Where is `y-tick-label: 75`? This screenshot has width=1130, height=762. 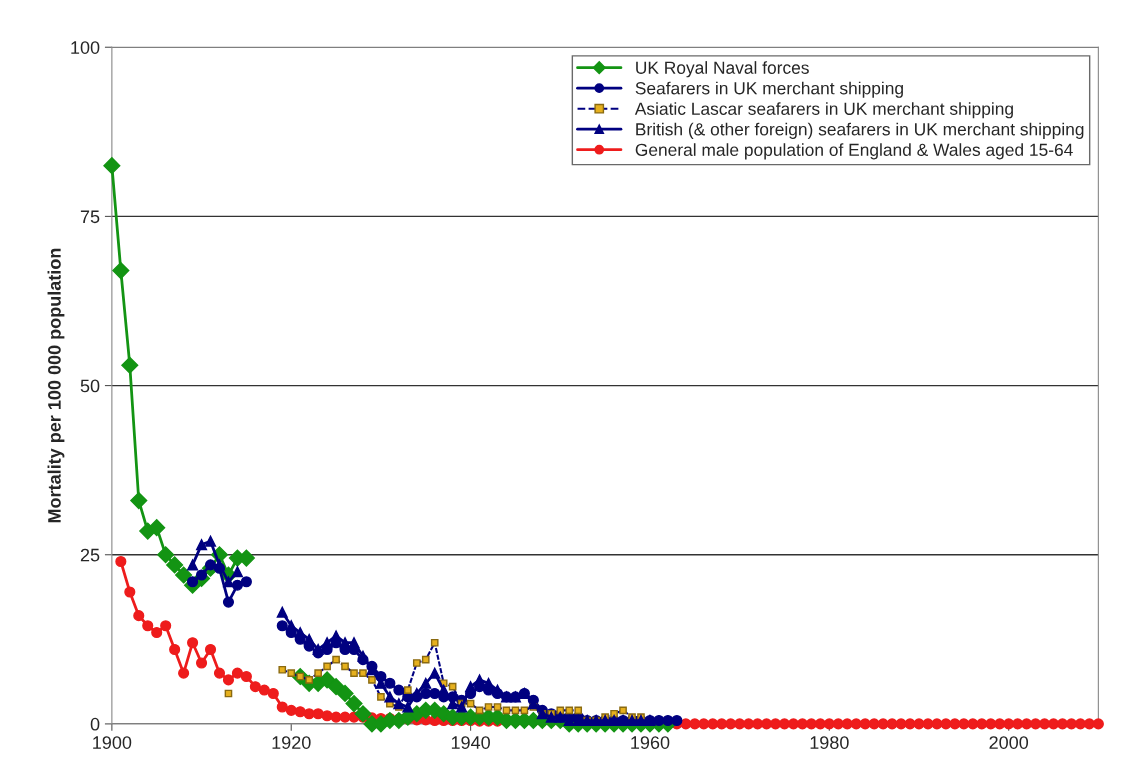
y-tick-label: 75 is located at coordinates (90, 217).